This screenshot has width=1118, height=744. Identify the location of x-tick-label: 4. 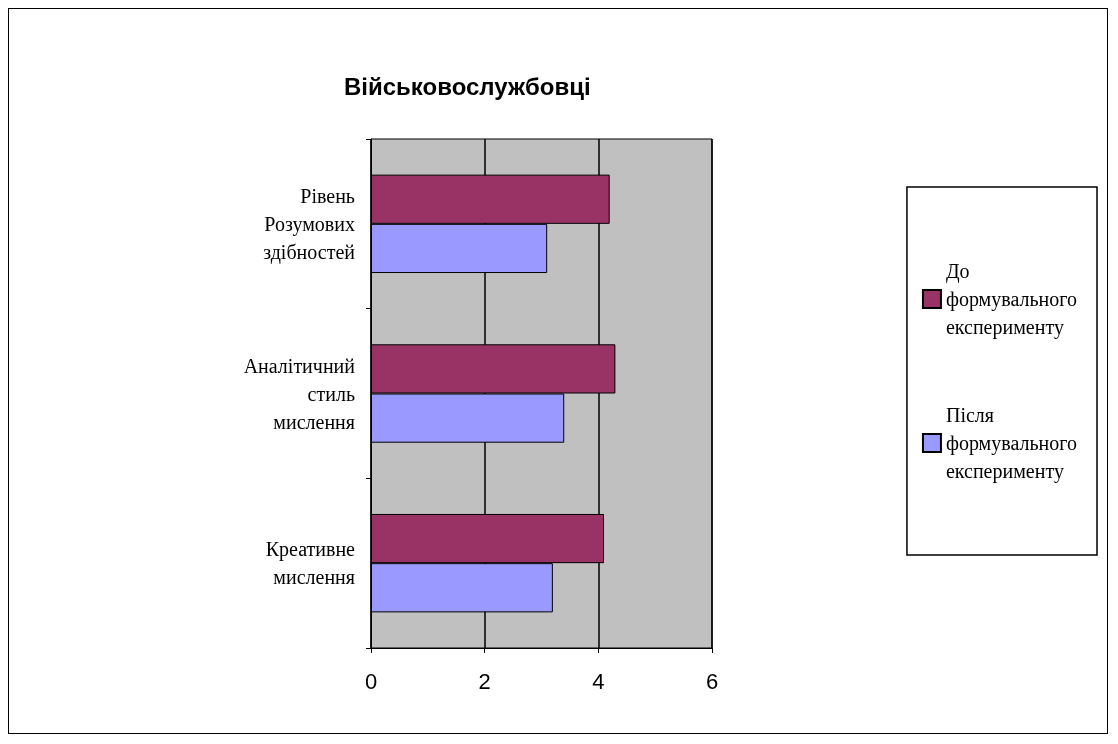
(598, 681).